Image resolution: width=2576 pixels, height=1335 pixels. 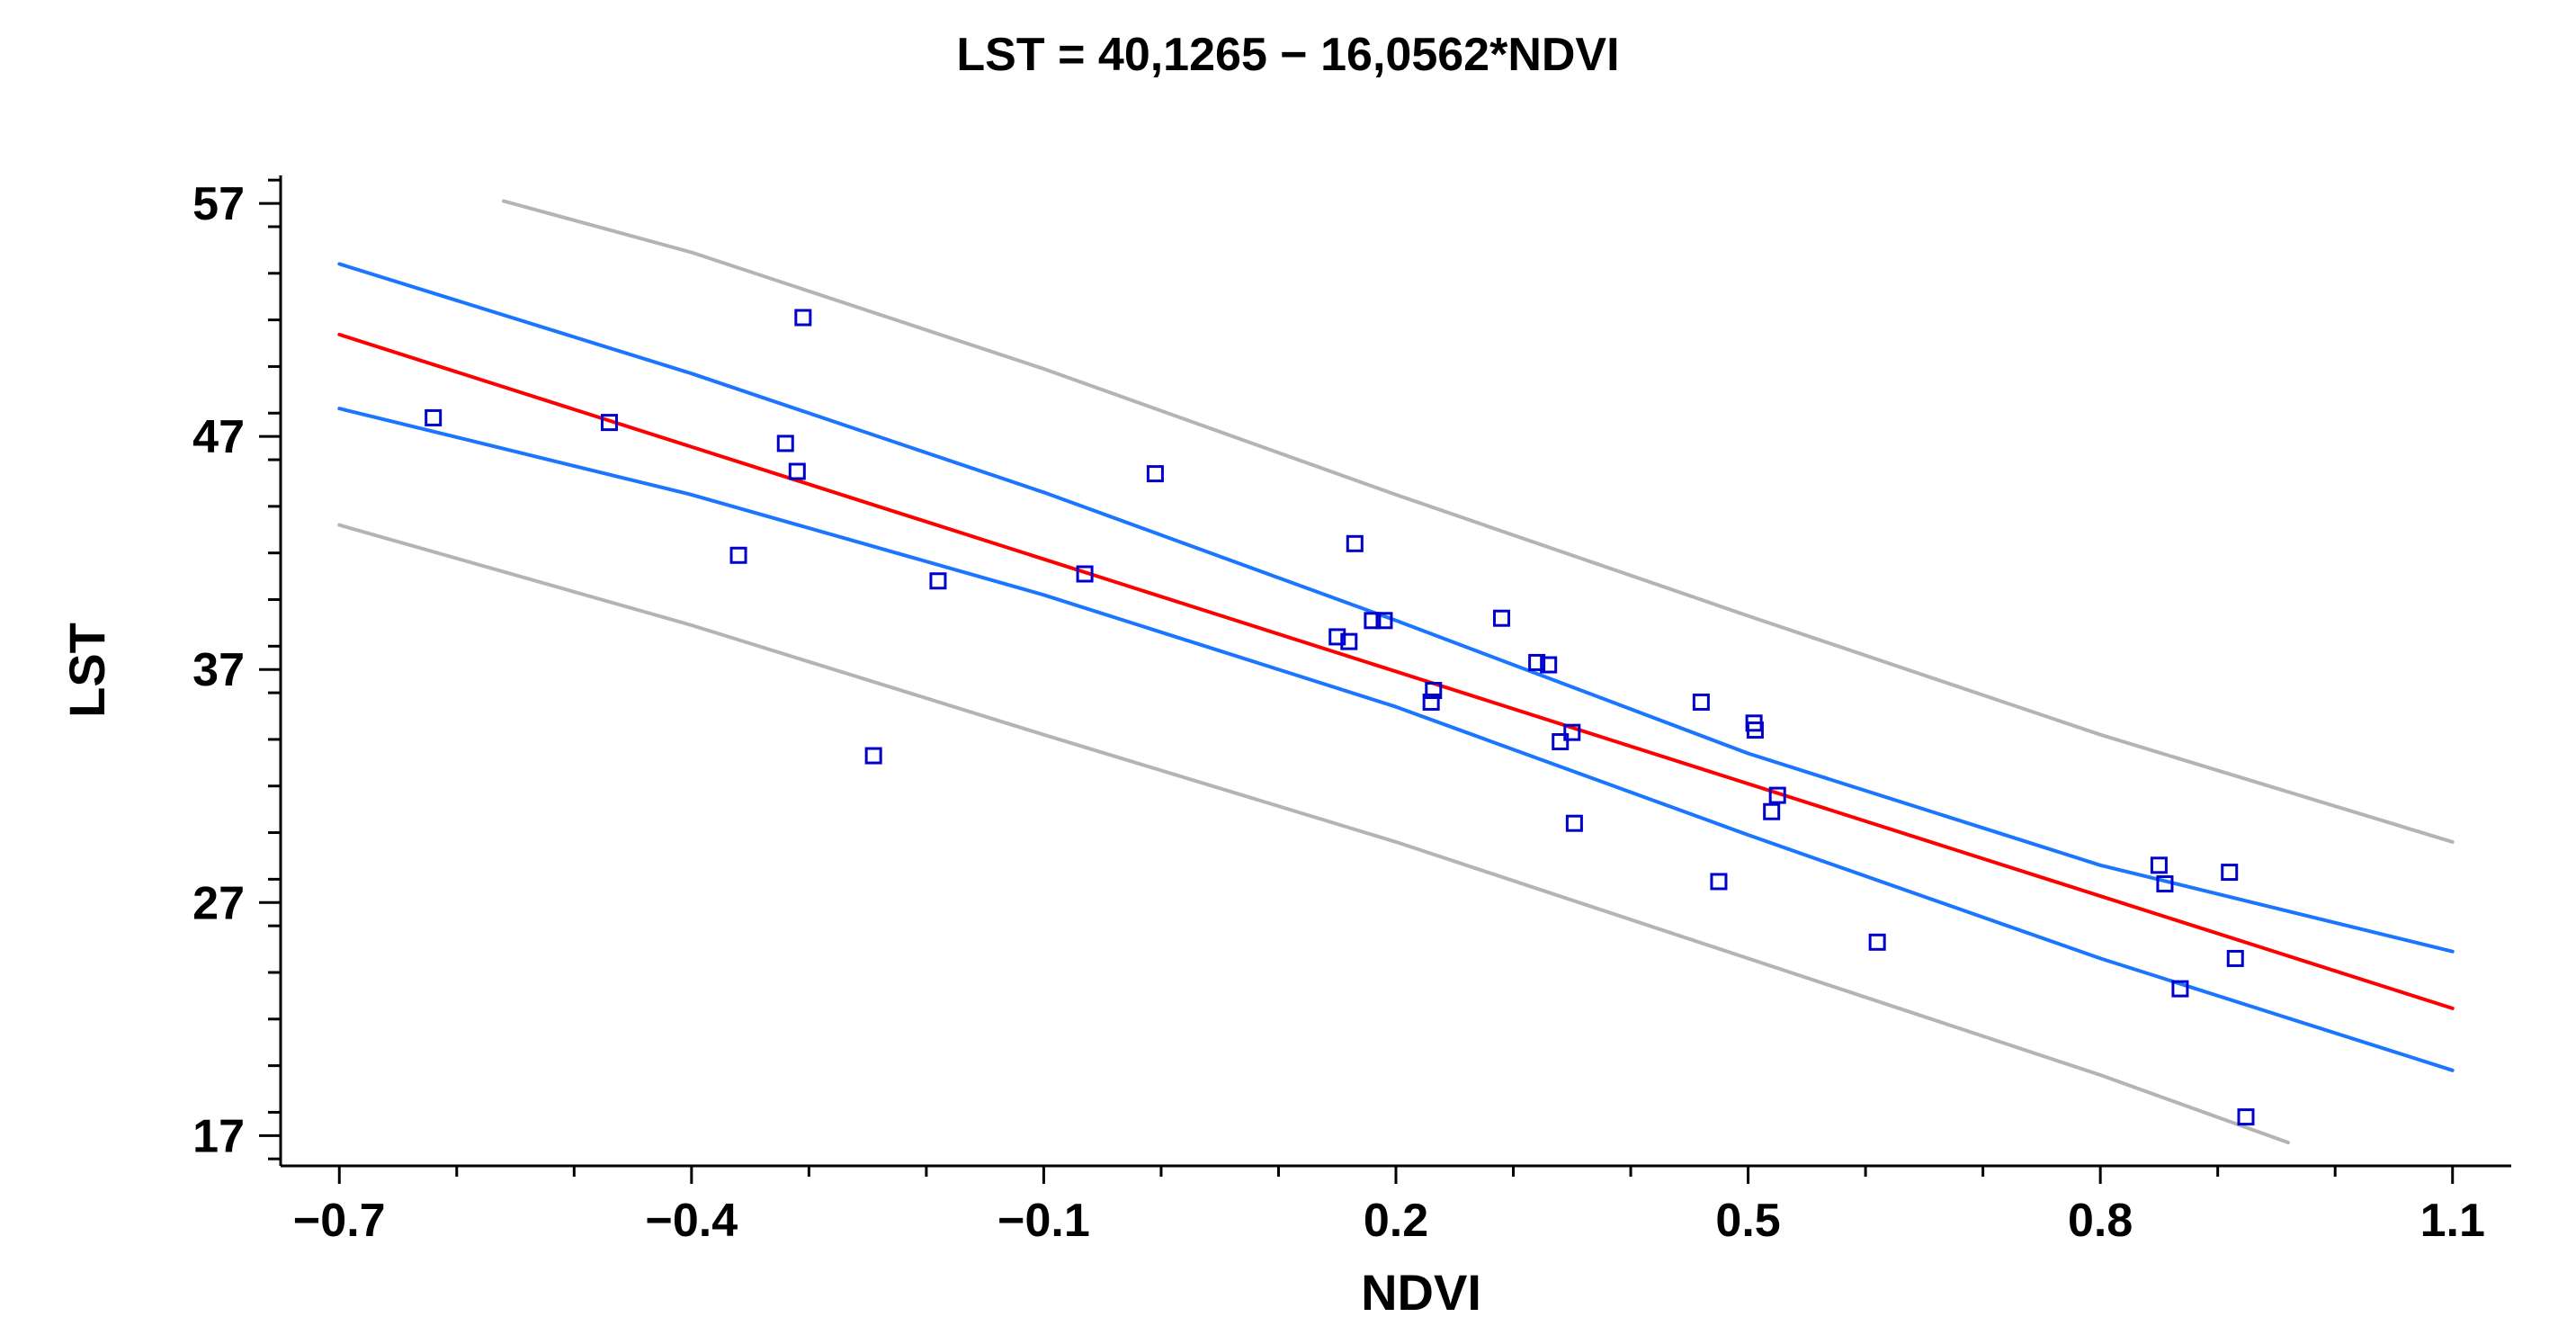 What do you see at coordinates (692, 1221) in the screenshot?
I see `x-tick-label: −0.4` at bounding box center [692, 1221].